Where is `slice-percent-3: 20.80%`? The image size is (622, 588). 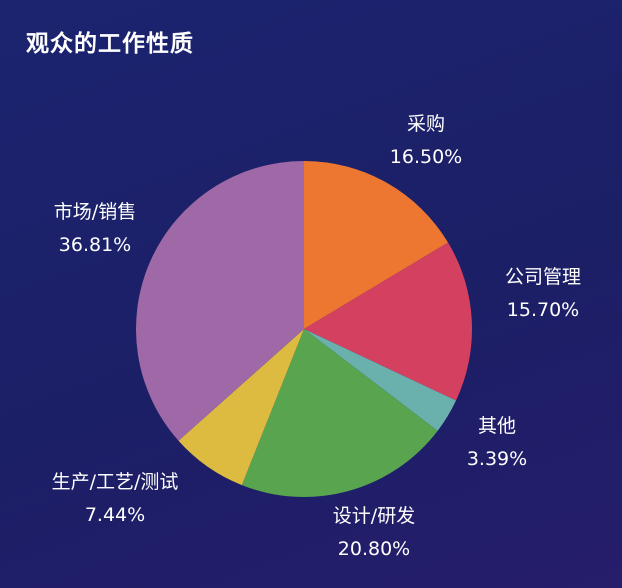 slice-percent-3: 20.80% is located at coordinates (374, 549).